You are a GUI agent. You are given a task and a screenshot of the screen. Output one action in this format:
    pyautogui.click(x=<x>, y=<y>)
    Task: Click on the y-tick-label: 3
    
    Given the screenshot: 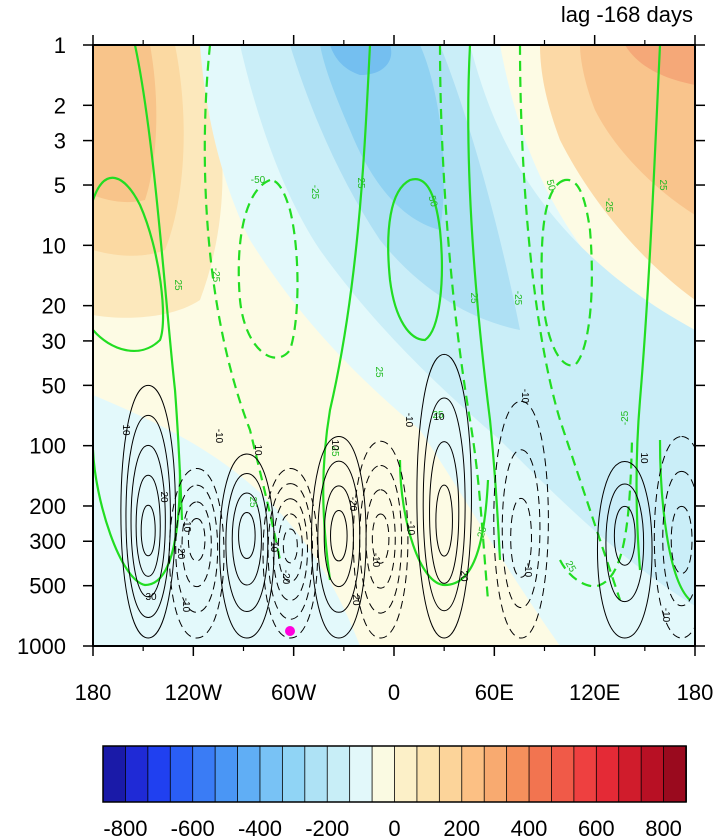 What is the action you would take?
    pyautogui.click(x=60, y=141)
    